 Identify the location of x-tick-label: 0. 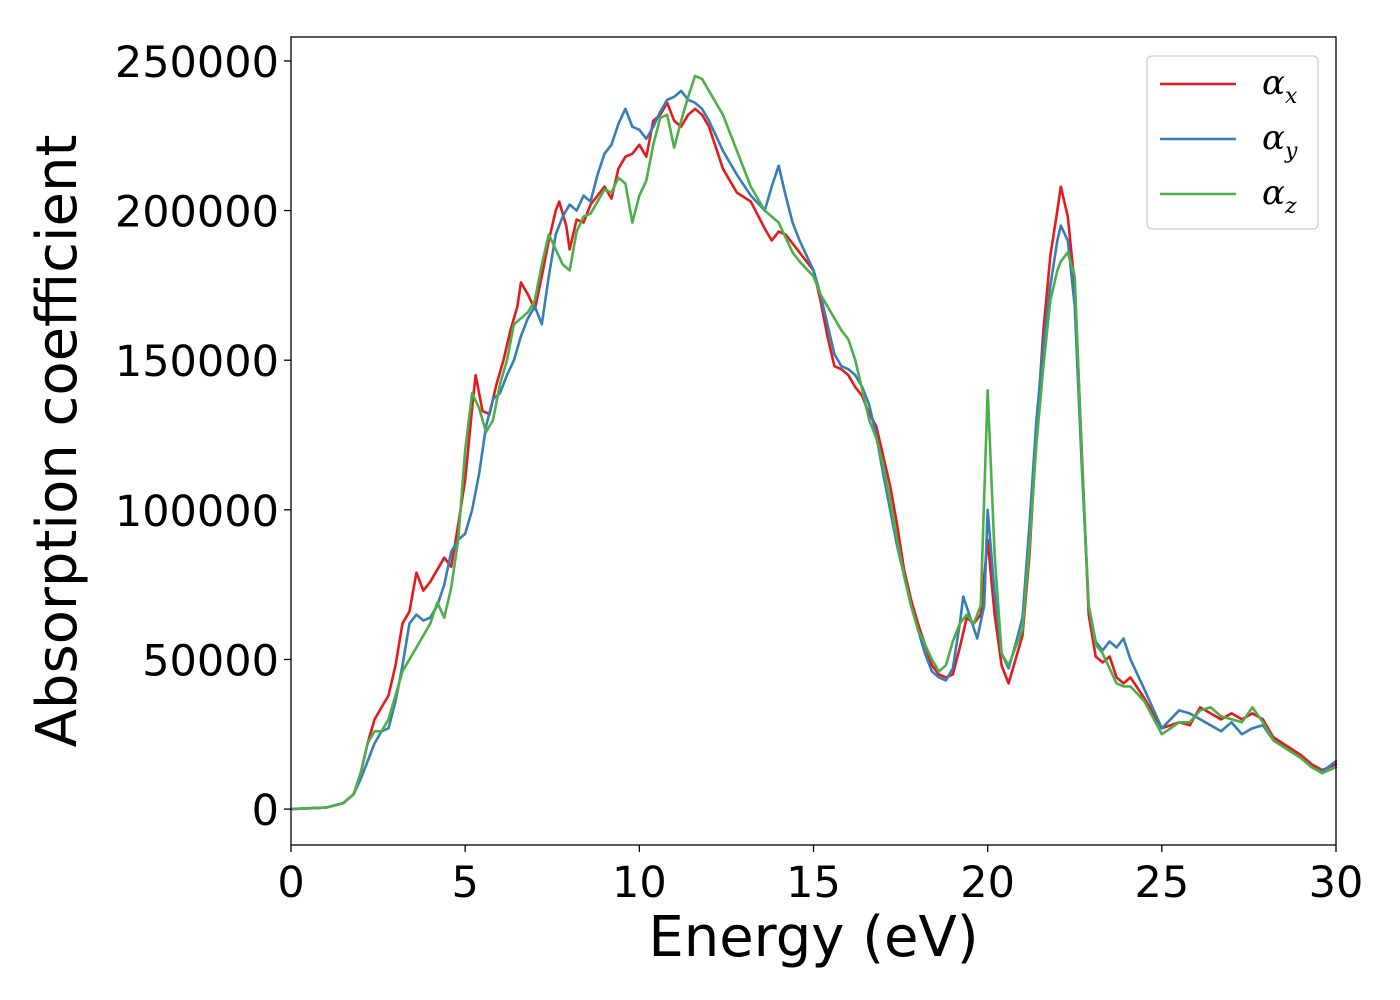
(290, 883).